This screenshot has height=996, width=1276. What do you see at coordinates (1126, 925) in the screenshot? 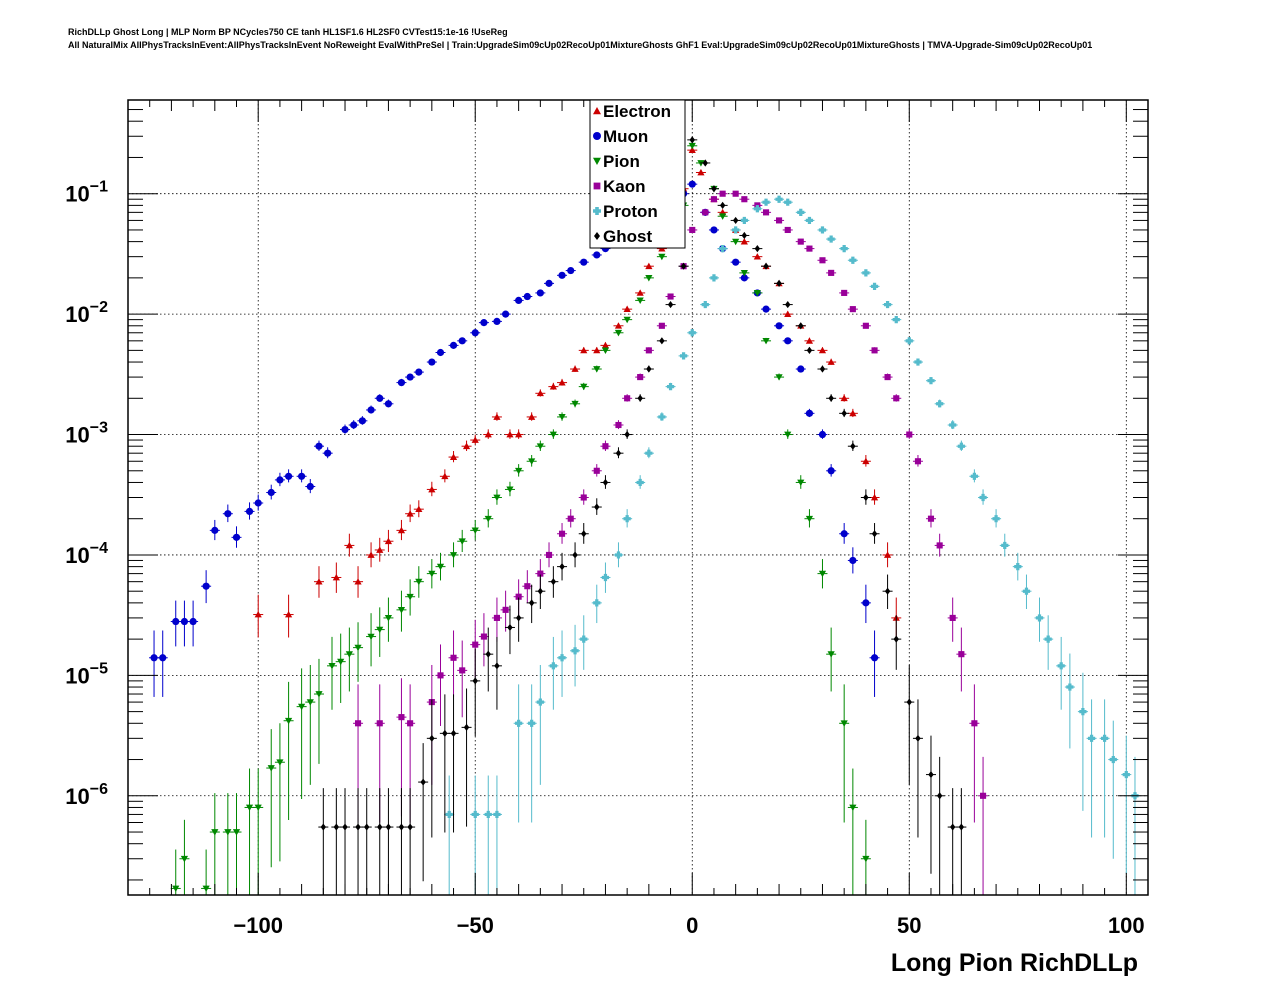
I see `x-tick-label: 100` at bounding box center [1126, 925].